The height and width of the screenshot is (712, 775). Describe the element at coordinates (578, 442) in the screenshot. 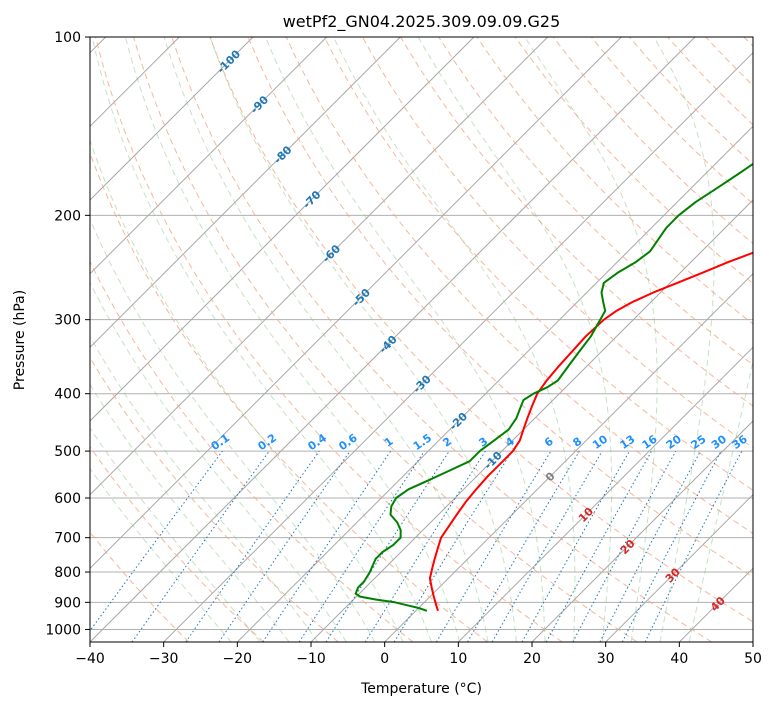

I see `mixing-ratio-label: 8` at that location.